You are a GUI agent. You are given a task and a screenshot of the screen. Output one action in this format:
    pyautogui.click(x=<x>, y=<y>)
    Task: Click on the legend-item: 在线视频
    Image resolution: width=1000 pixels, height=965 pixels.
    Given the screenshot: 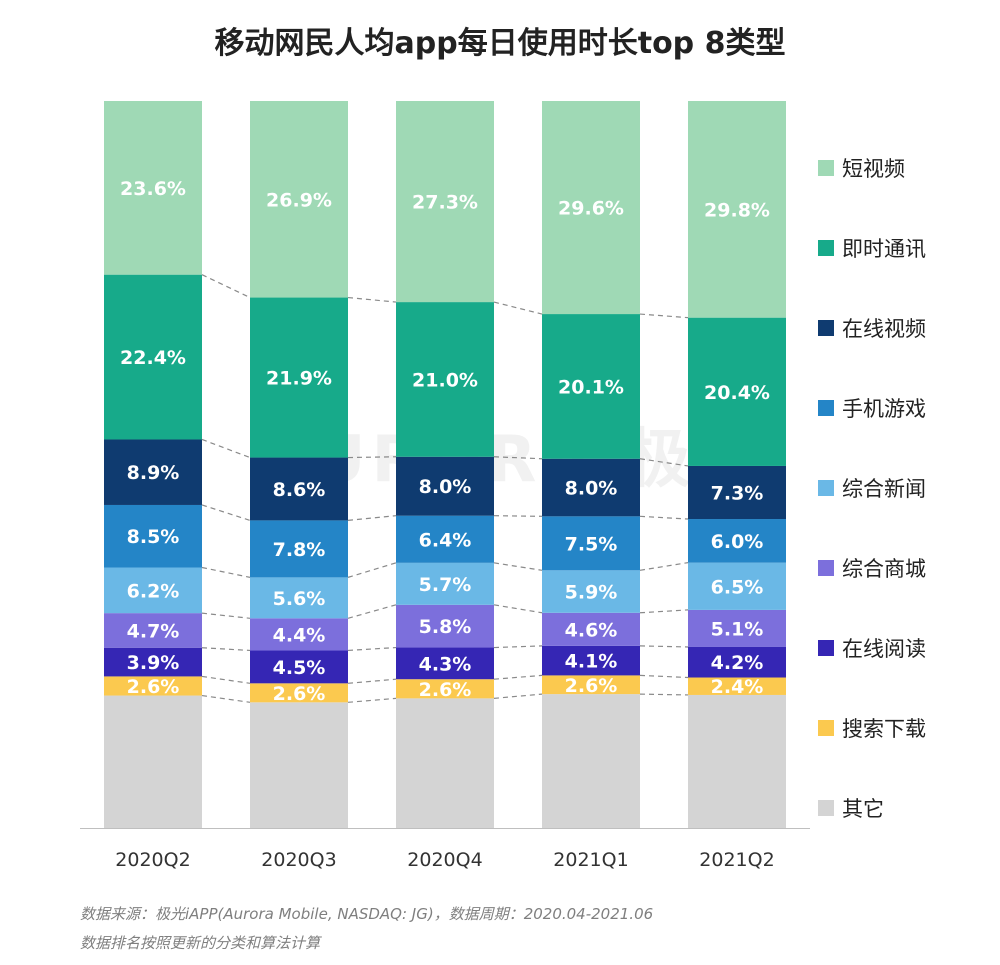 What is the action you would take?
    pyautogui.click(x=908, y=328)
    